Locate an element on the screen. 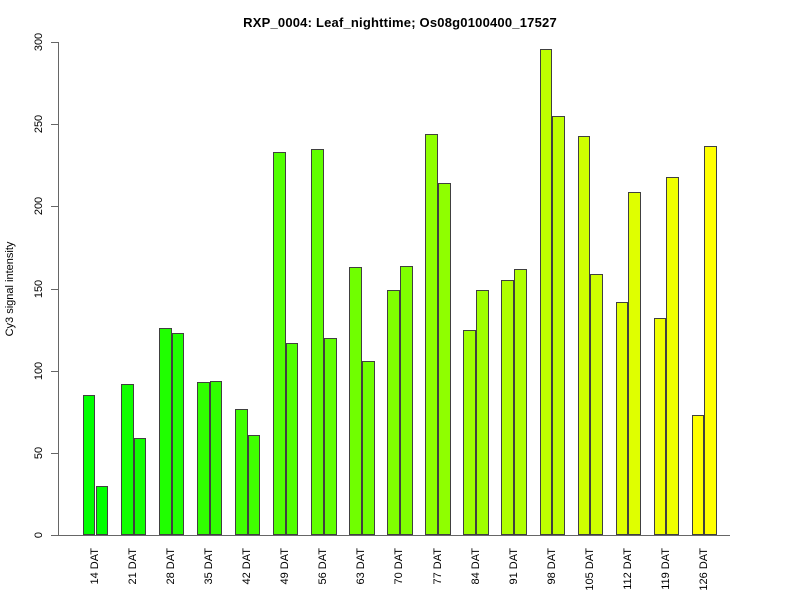  x-tick-label: 35 DAT is located at coordinates (209, 566).